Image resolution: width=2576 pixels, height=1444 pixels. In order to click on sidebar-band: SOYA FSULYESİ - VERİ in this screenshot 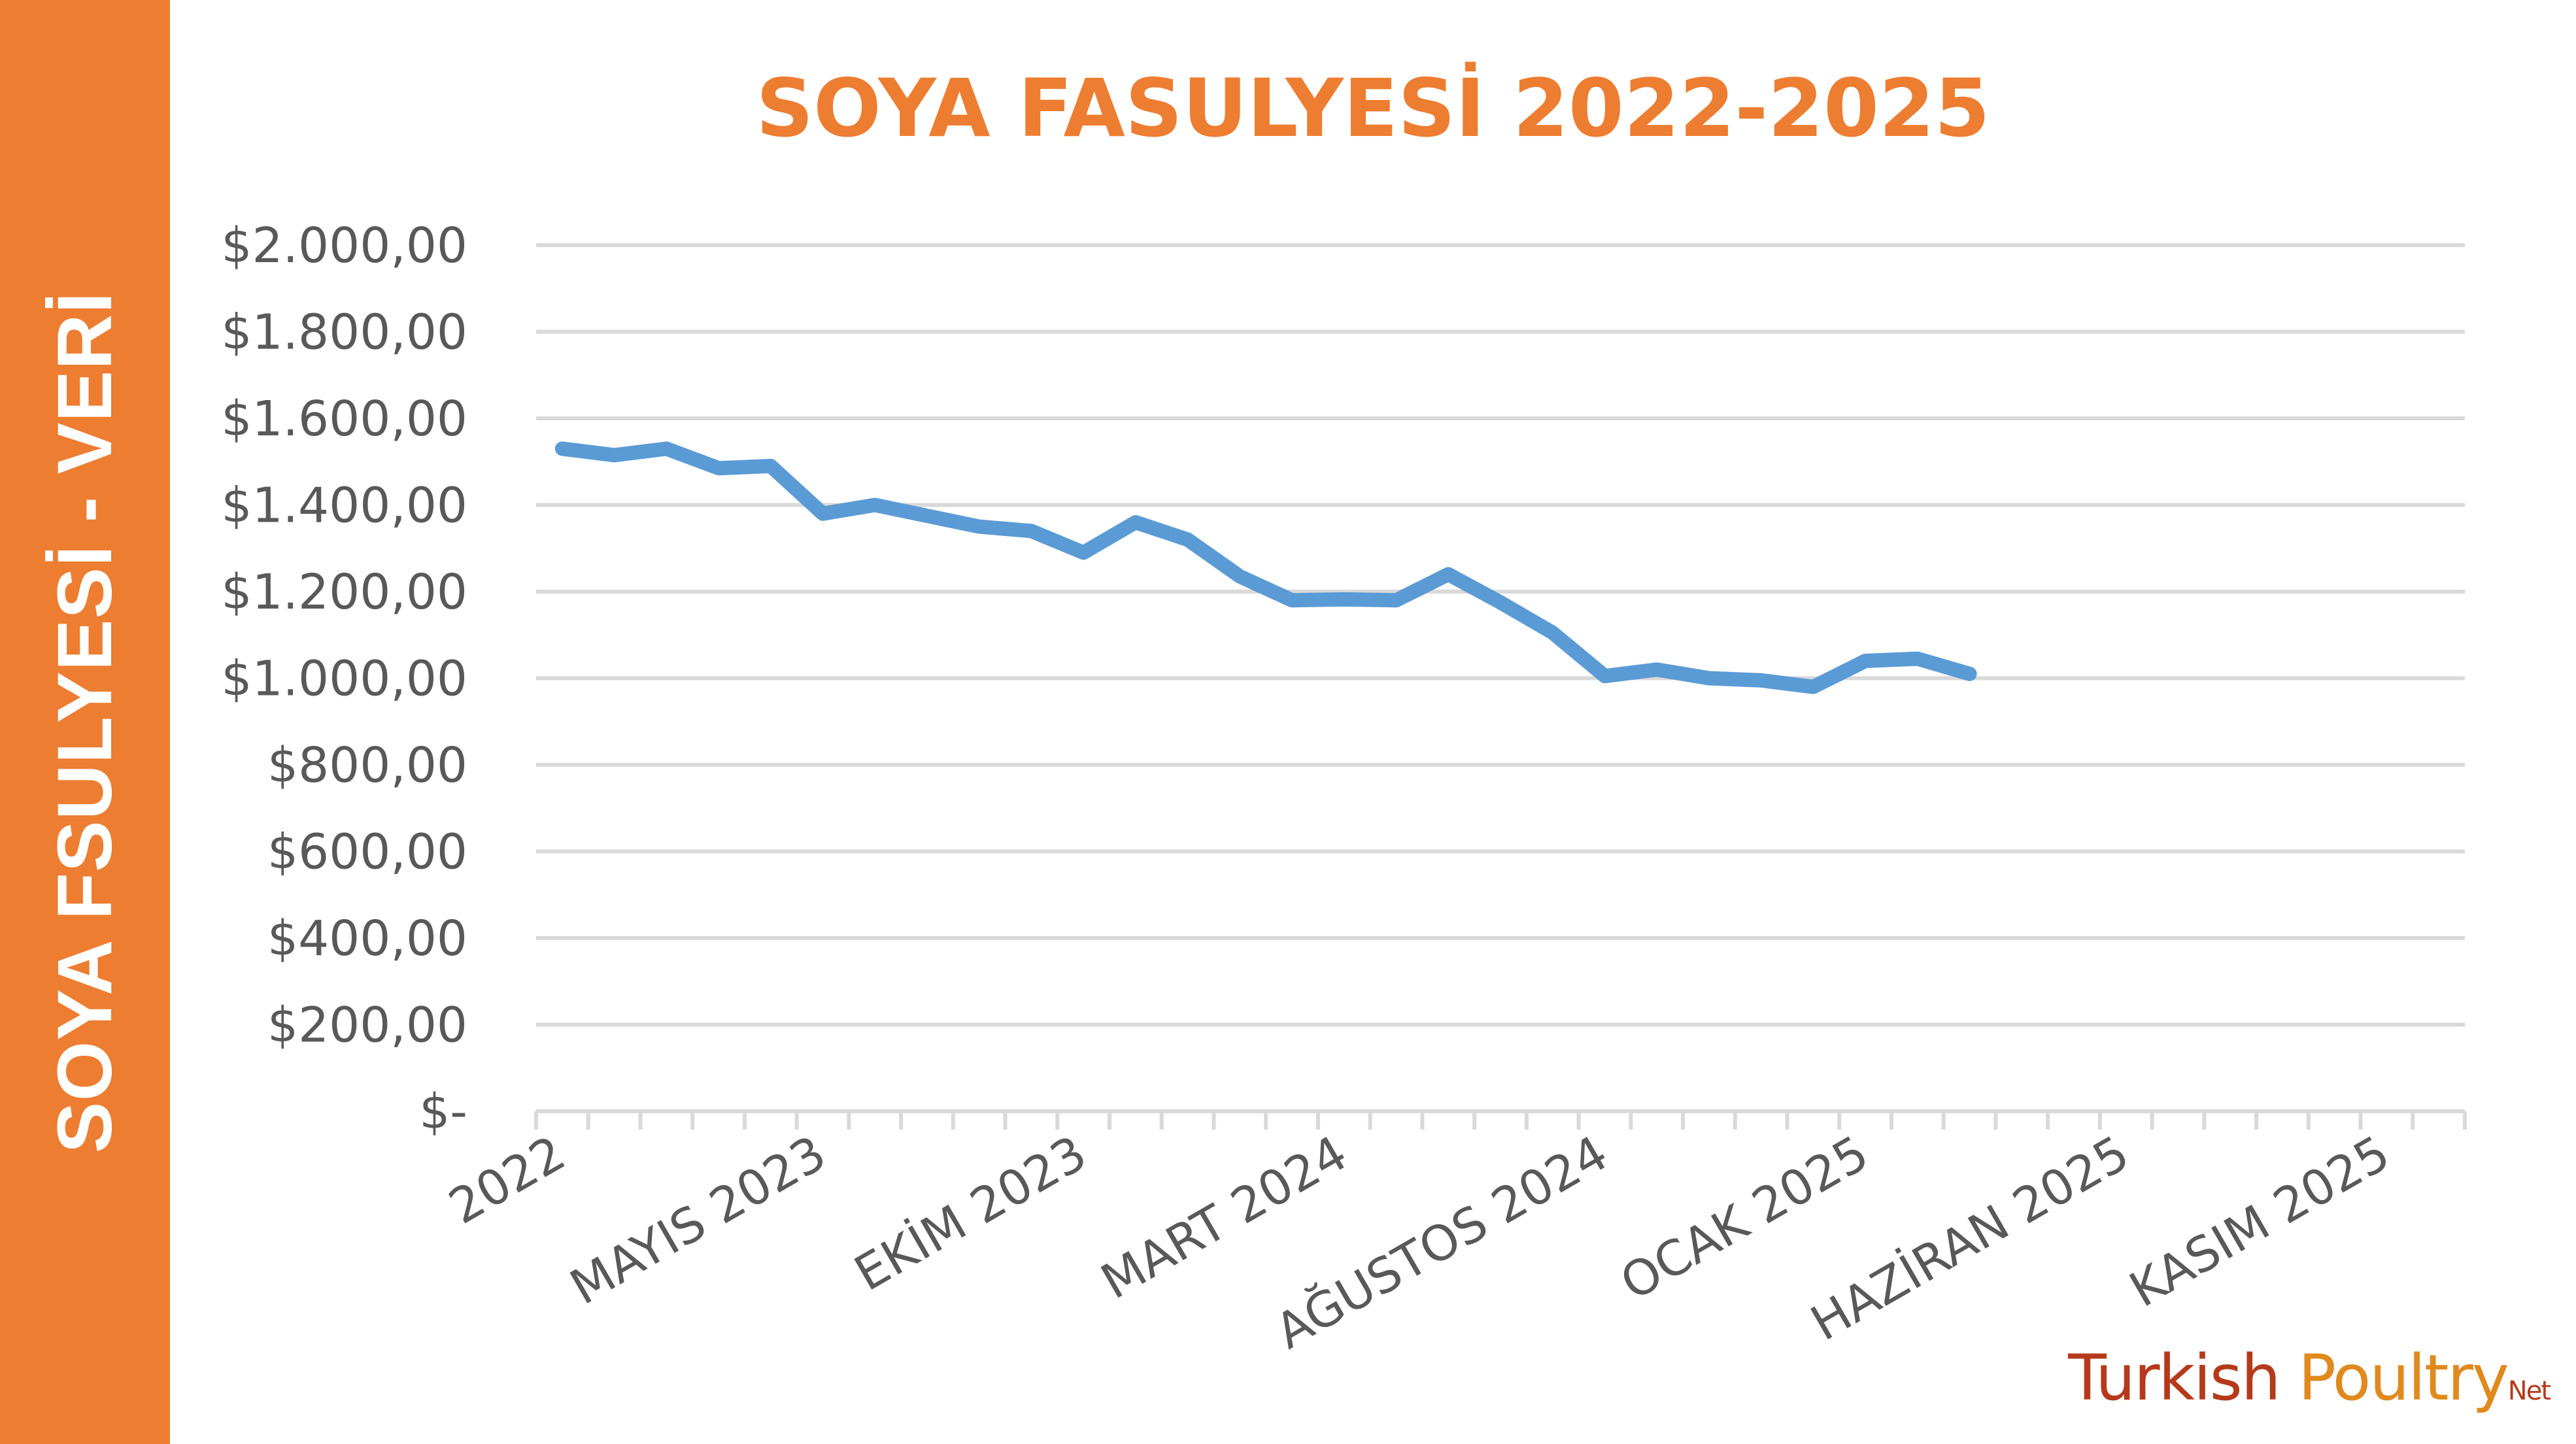, I will do `click(85, 722)`.